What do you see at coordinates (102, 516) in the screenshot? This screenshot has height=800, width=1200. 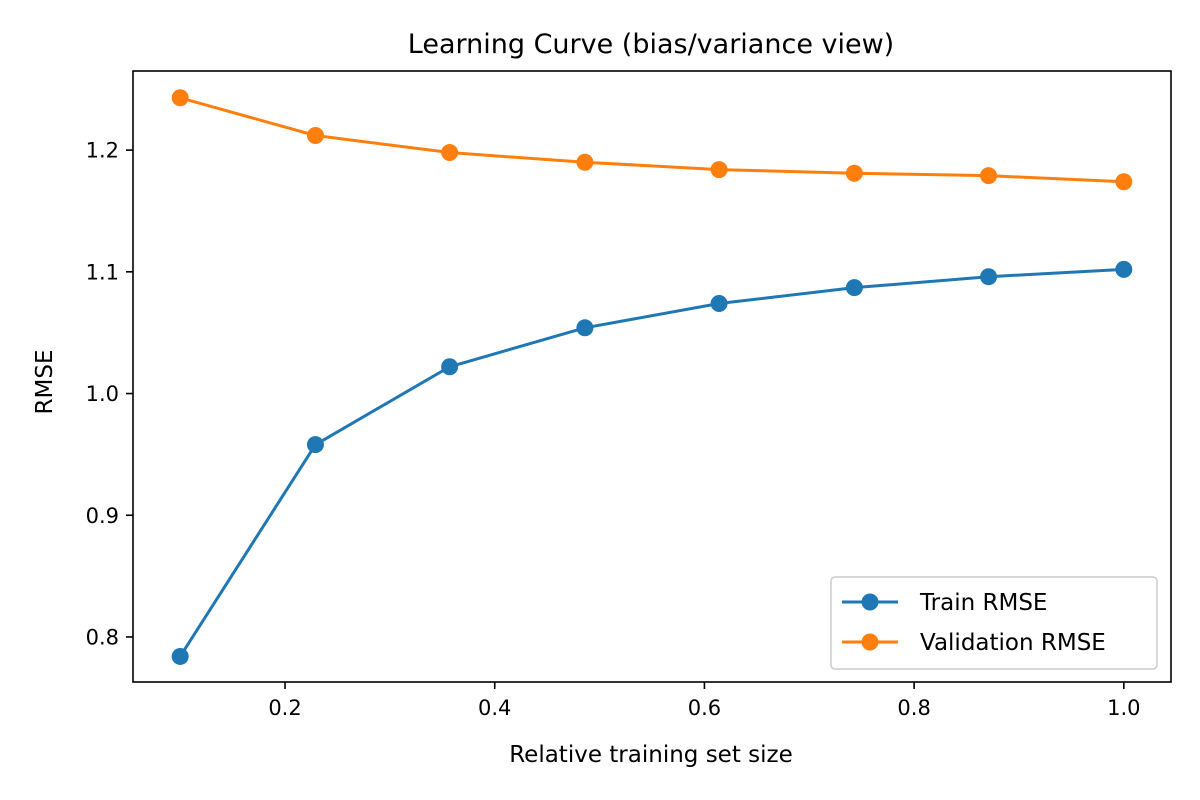 I see `y-tick-label-1: 0.9` at bounding box center [102, 516].